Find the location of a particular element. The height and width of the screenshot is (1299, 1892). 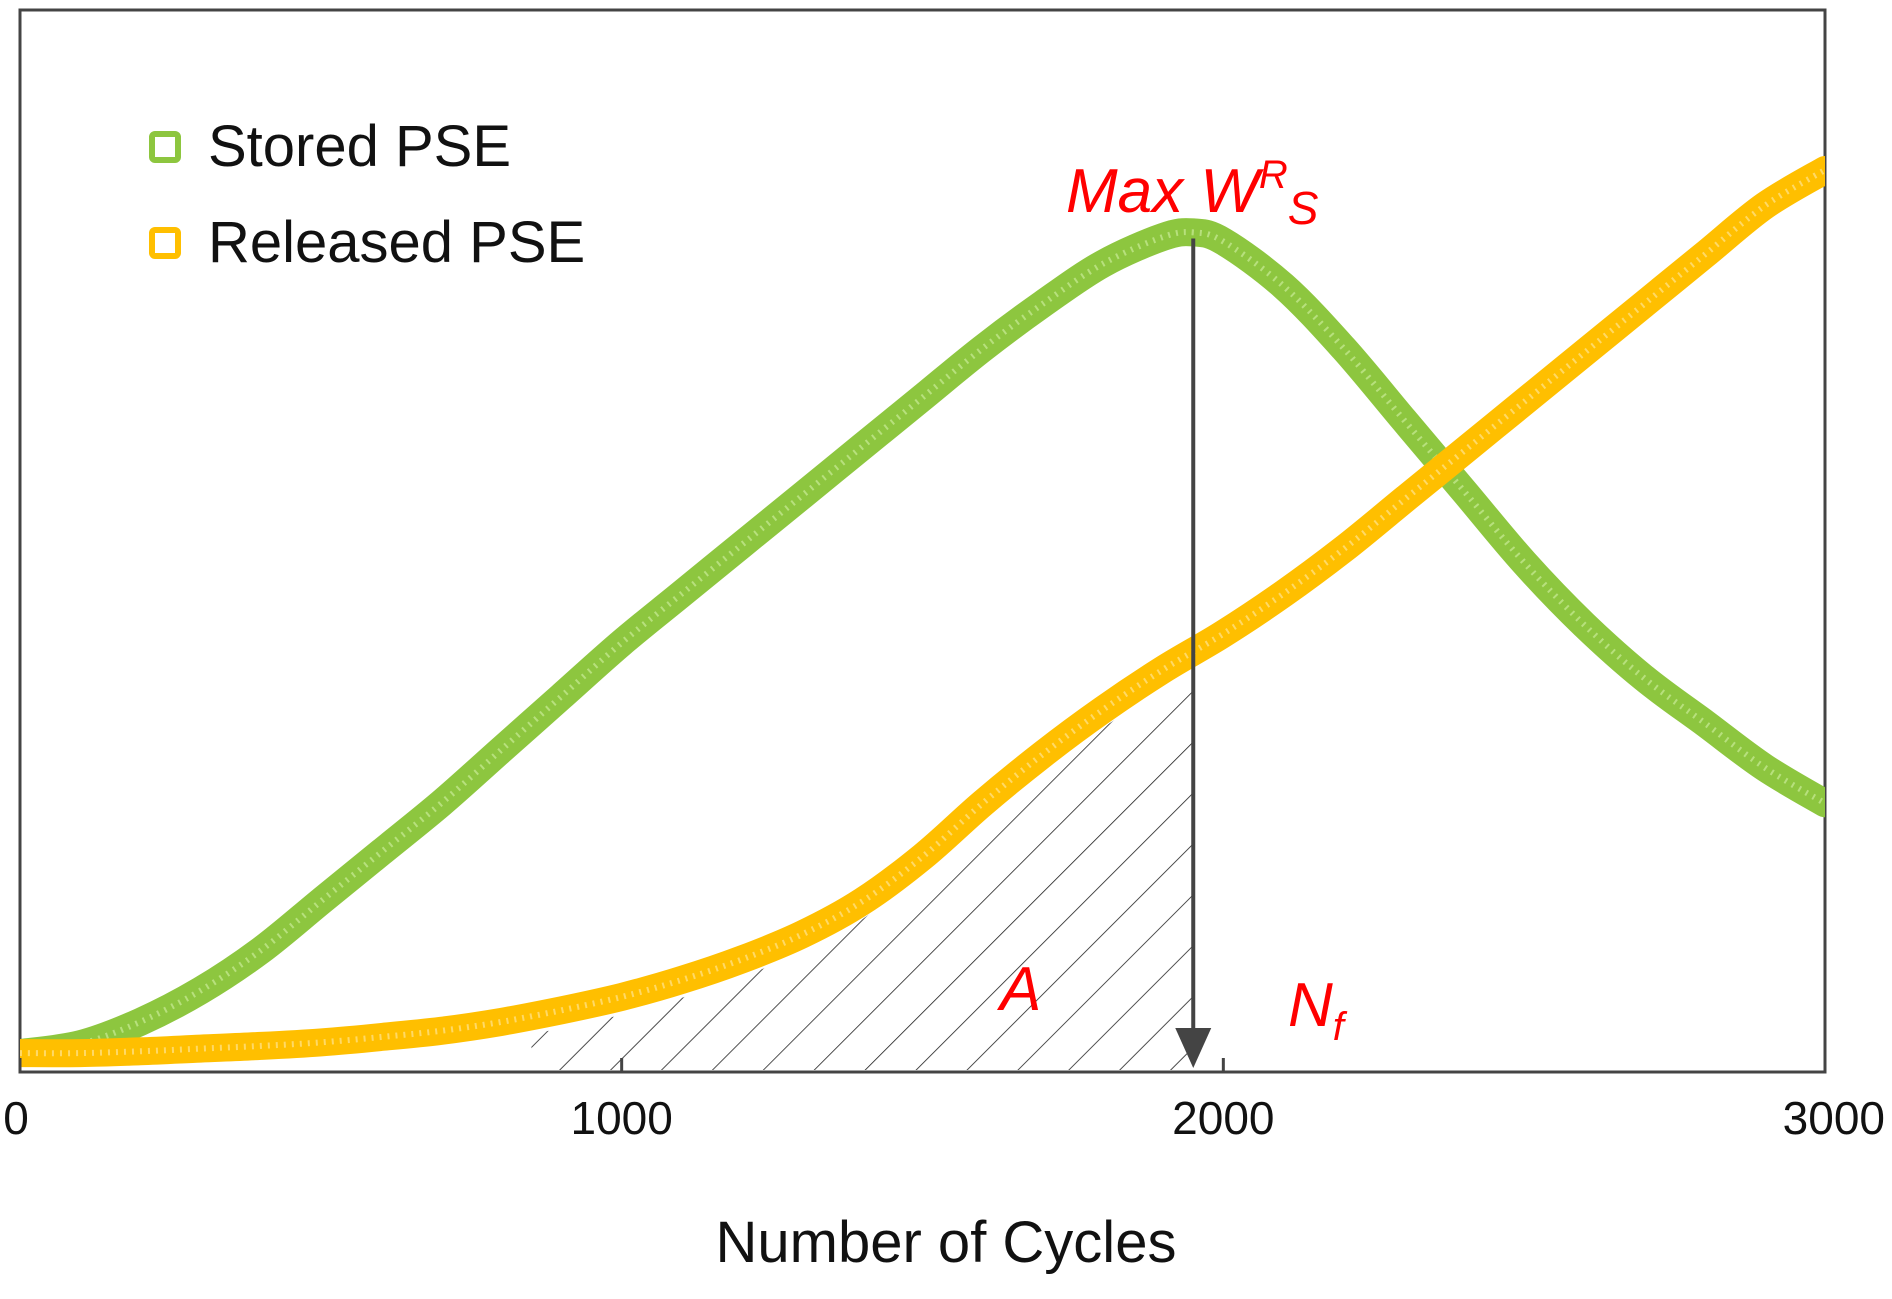

annotation-area-a: A is located at coordinates (1018, 989).